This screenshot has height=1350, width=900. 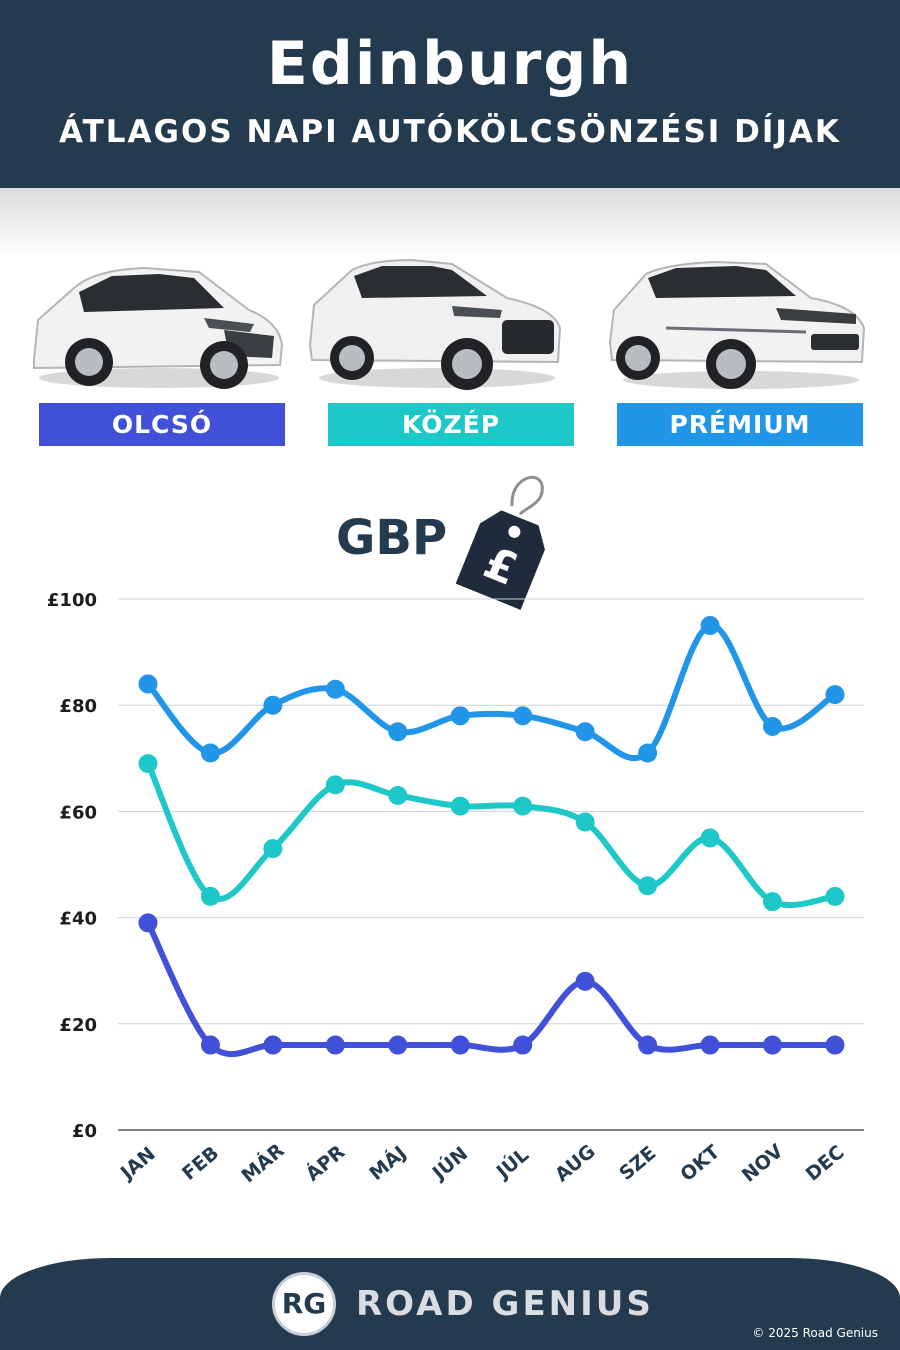 I want to click on footer, so click(x=450, y=1304).